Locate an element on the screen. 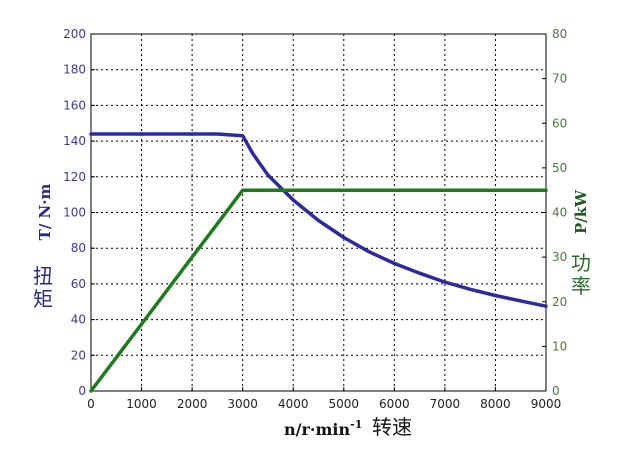  left-axis-label-cn-2: 矩 is located at coordinates (43, 299).